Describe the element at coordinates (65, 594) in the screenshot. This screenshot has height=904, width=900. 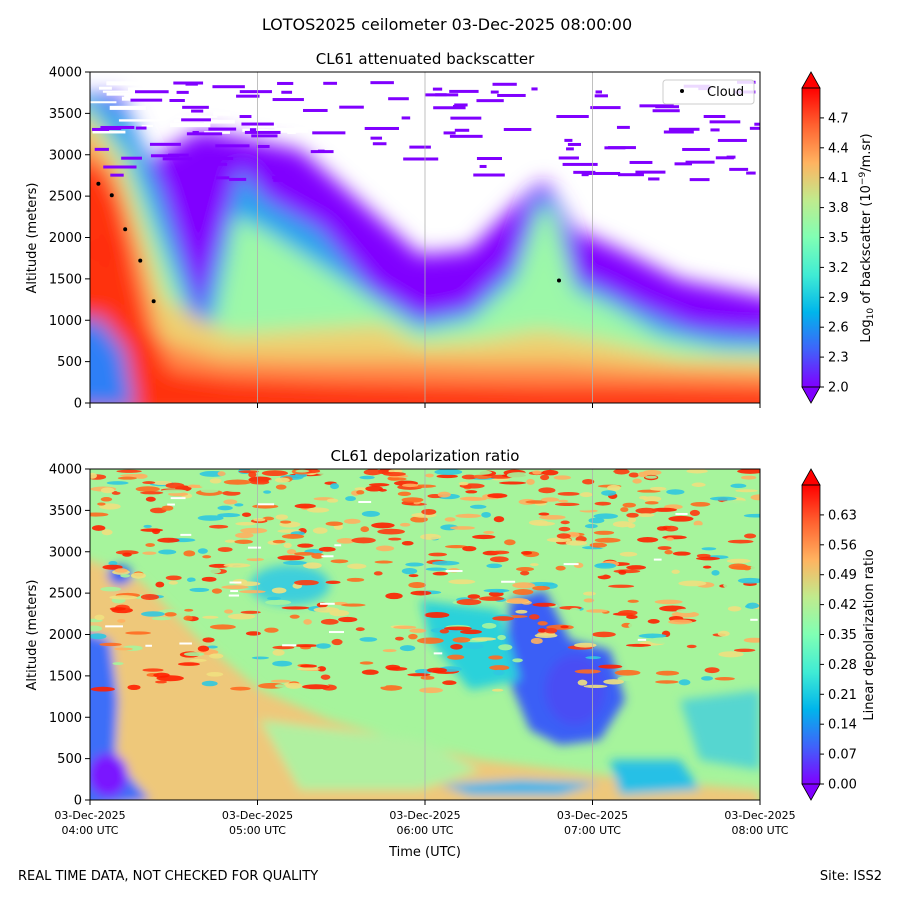
I see `y-tick-label: 2500` at that location.